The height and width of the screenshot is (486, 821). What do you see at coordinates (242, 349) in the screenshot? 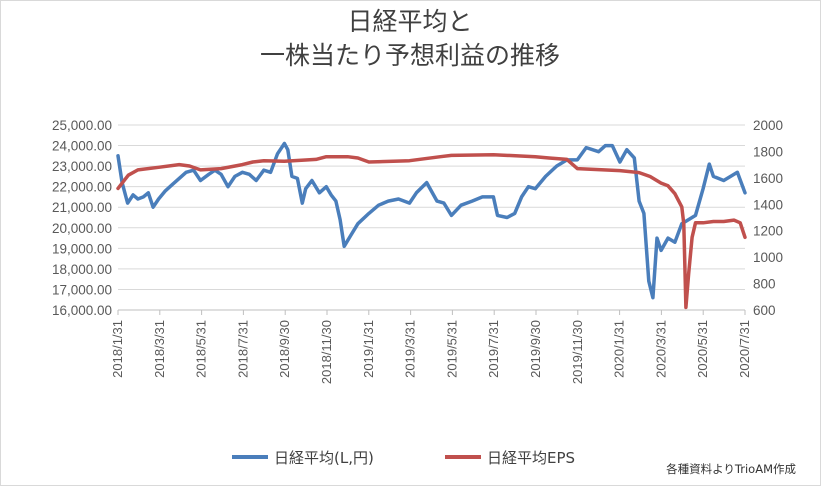
I see `x-tick-label: 2018/7/31` at bounding box center [242, 349].